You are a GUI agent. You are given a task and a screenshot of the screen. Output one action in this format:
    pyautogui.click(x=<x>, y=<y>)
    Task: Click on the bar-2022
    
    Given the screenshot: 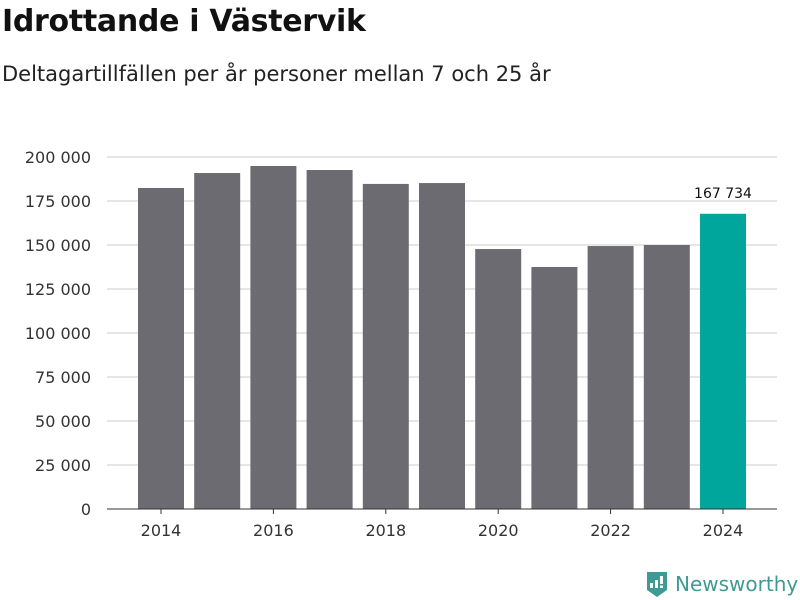 What is the action you would take?
    pyautogui.click(x=610, y=377)
    